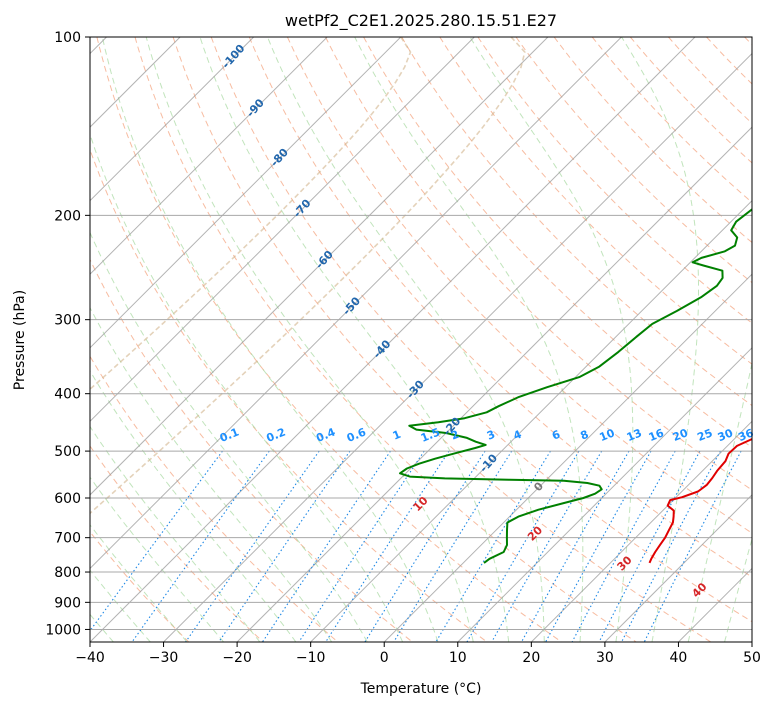 The image size is (775, 708). I want to click on x-tick-label: −20, so click(237, 658).